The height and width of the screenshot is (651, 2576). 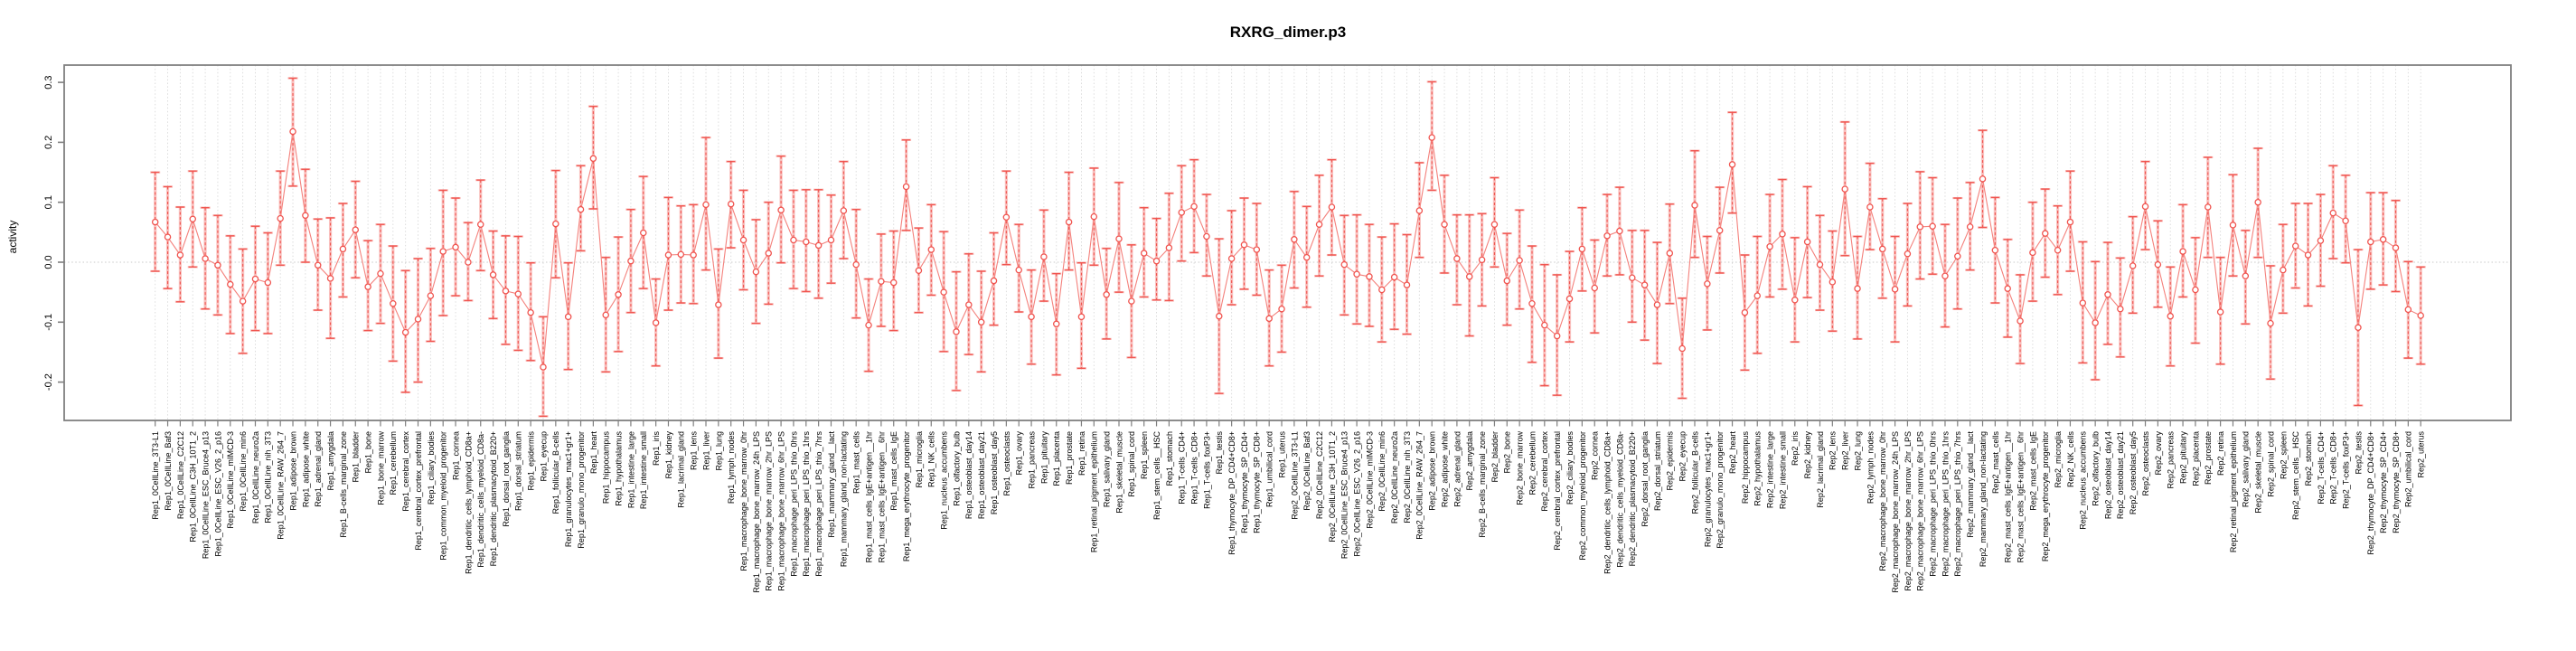 I want to click on svg-text: Rep1_spinal_cord, so click(x=1131, y=464).